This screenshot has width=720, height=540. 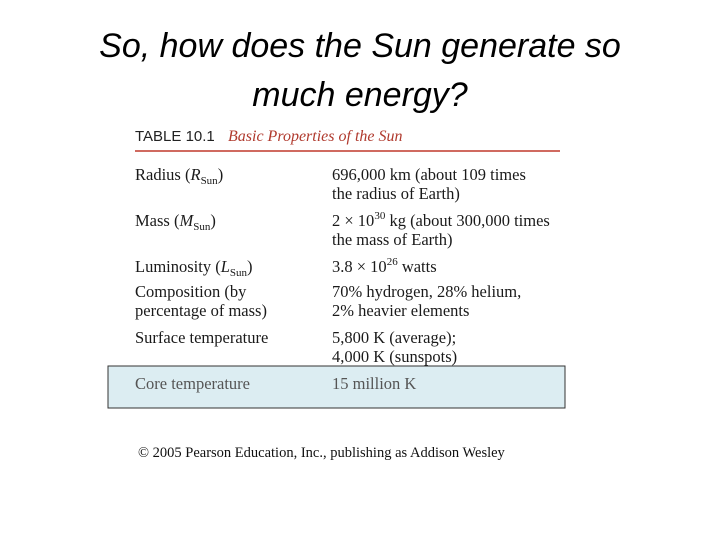 What do you see at coordinates (315, 136) in the screenshot?
I see `table-caption: Basic Properties of the Sun` at bounding box center [315, 136].